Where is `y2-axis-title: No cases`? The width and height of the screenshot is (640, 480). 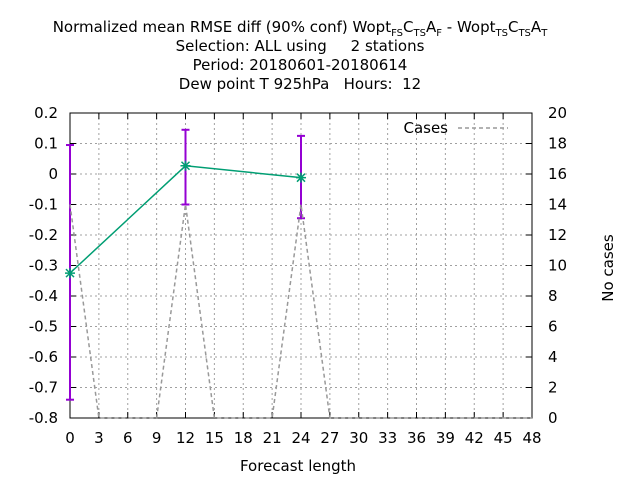 y2-axis-title: No cases is located at coordinates (608, 268).